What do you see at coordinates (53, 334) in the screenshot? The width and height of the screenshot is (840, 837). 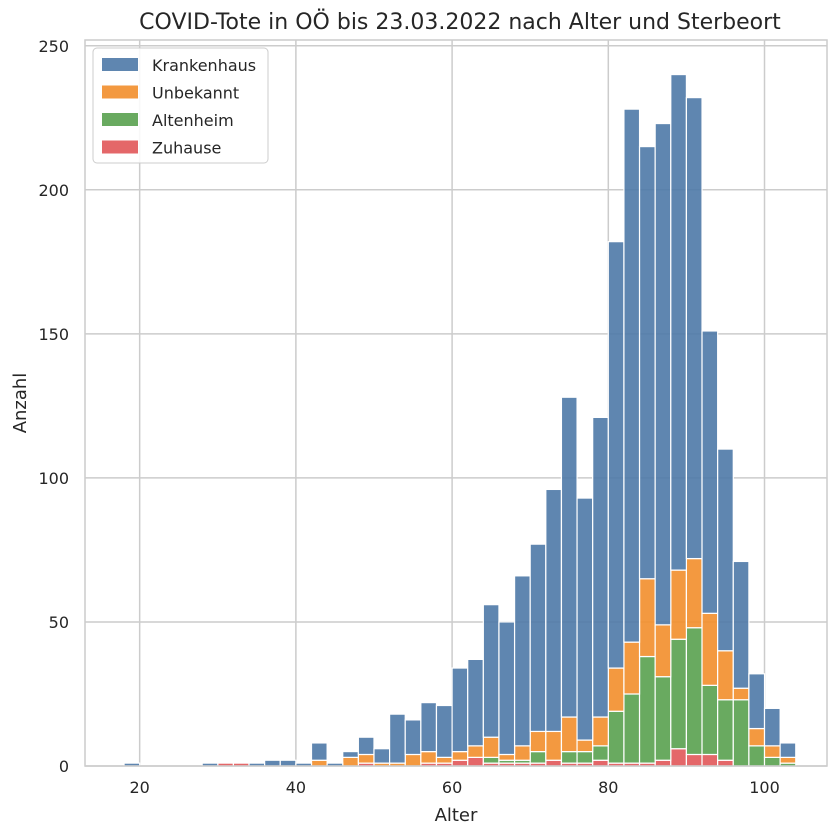 I see `y-tick-label: 150` at bounding box center [53, 334].